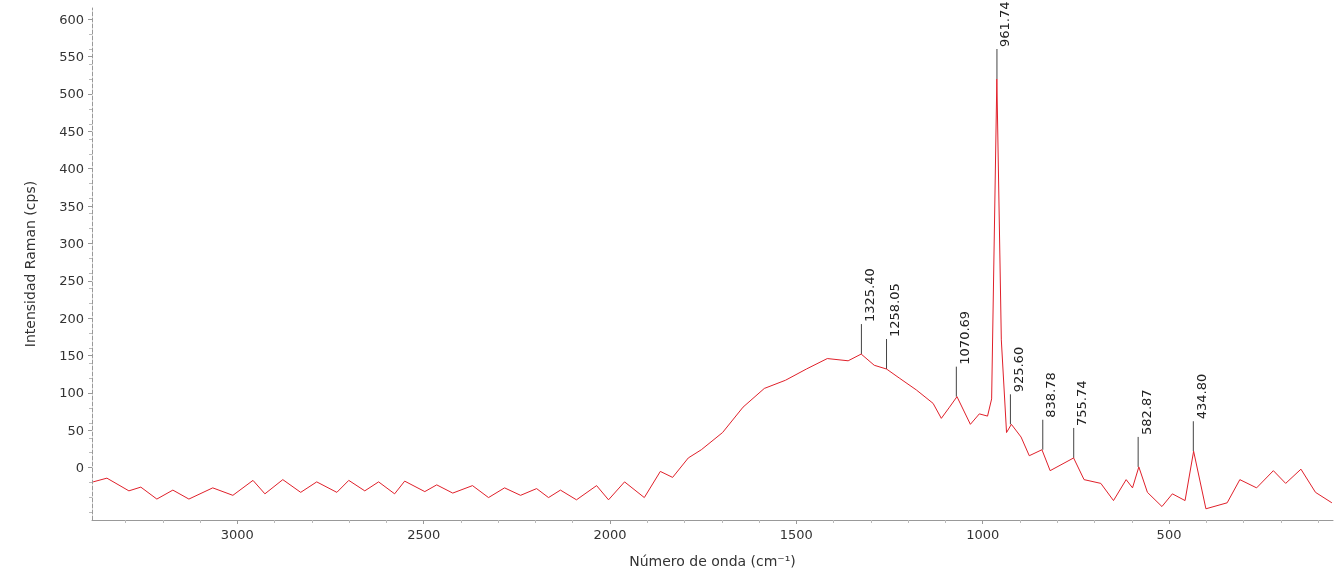 The width and height of the screenshot is (1340, 575). What do you see at coordinates (237, 534) in the screenshot?
I see `x-tick-label: 3000` at bounding box center [237, 534].